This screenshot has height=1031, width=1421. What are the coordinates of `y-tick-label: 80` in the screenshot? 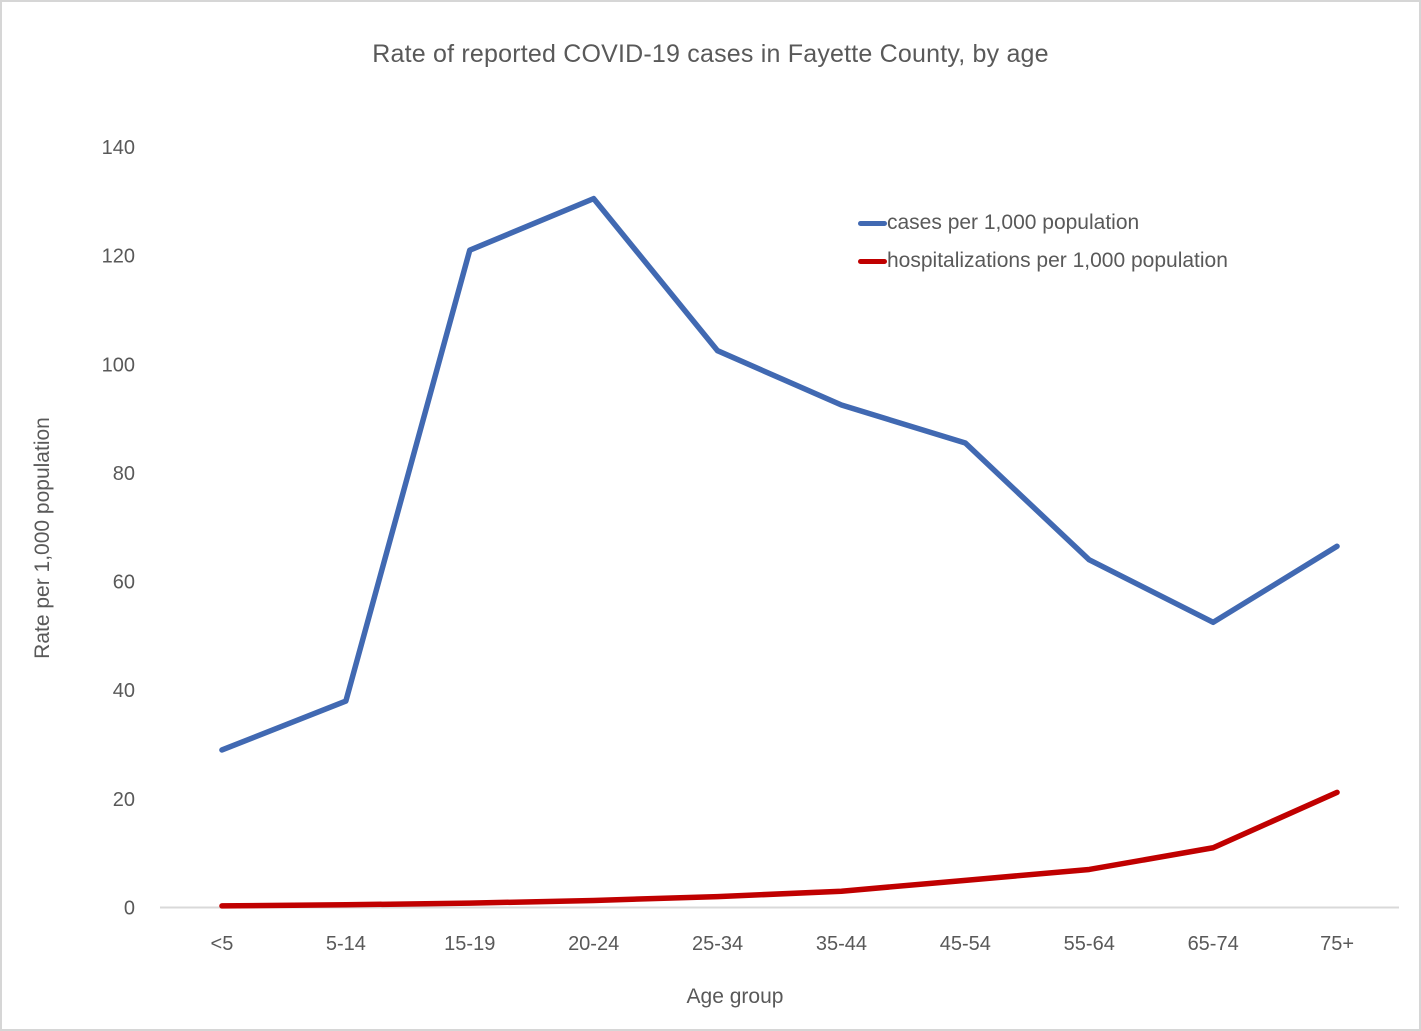 It's located at (124, 474).